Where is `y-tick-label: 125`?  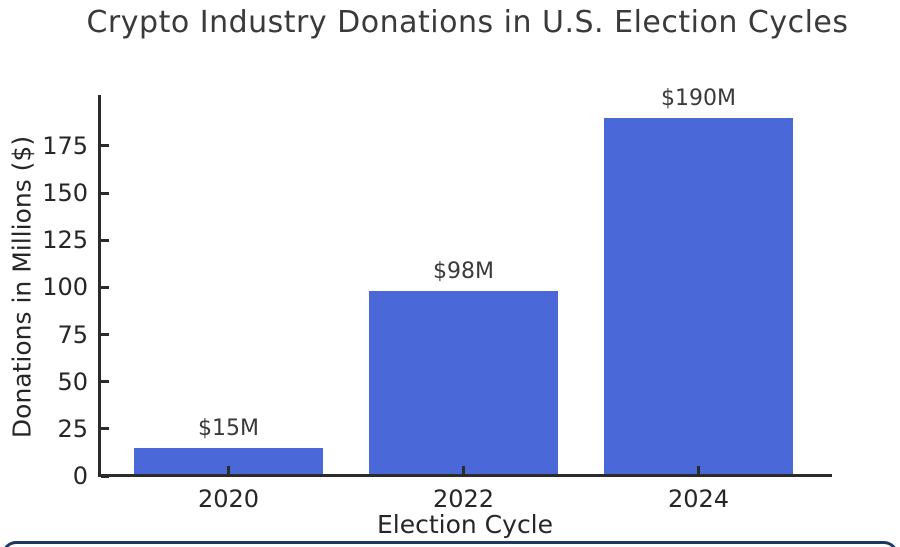 y-tick-label: 125 is located at coordinates (65, 240).